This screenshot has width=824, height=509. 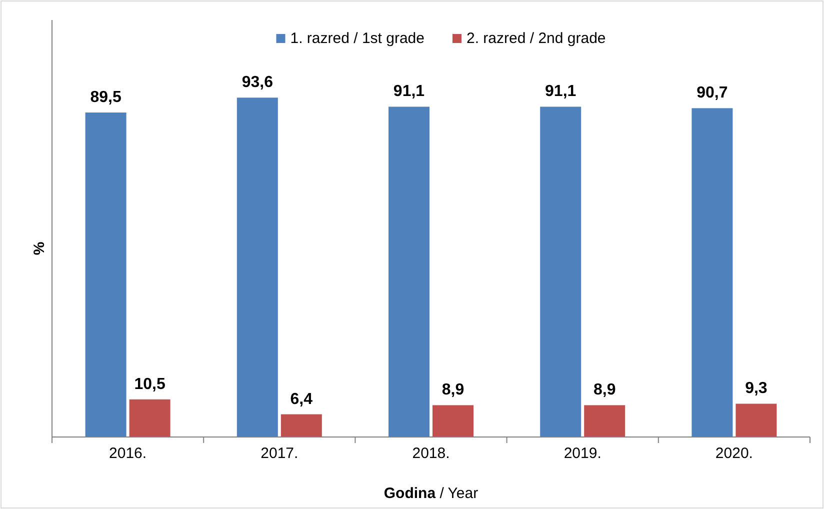 What do you see at coordinates (734, 453) in the screenshot?
I see `x-tick-label: 2020.` at bounding box center [734, 453].